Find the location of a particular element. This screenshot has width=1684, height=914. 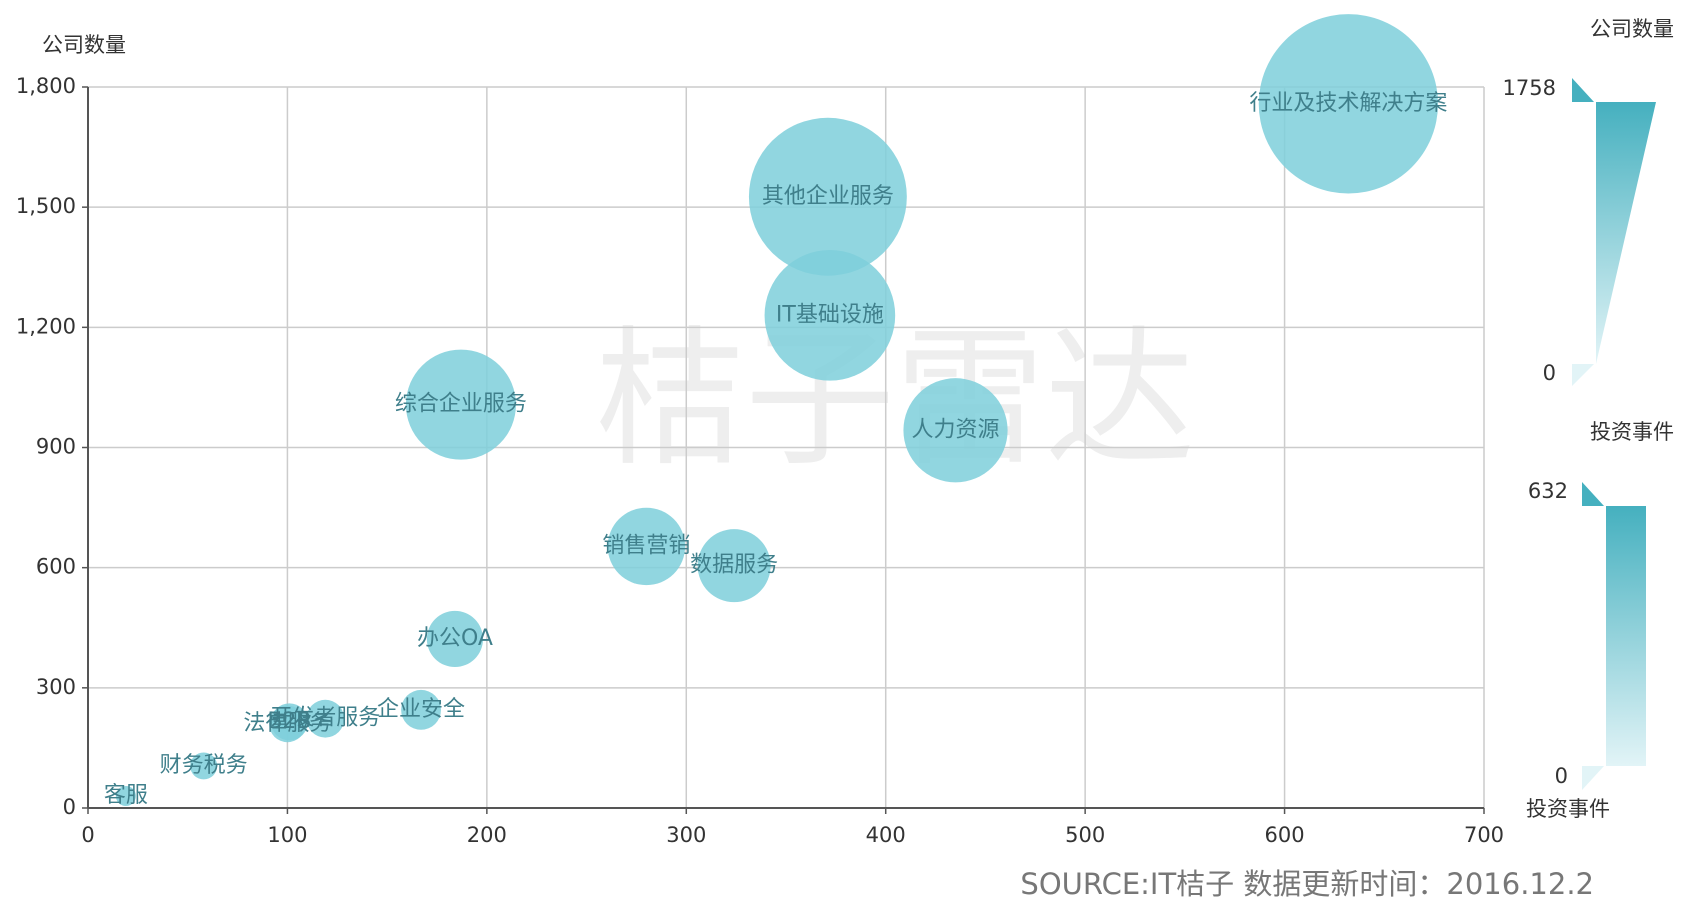

bubble-label: 开发者服务 is located at coordinates (325, 718).